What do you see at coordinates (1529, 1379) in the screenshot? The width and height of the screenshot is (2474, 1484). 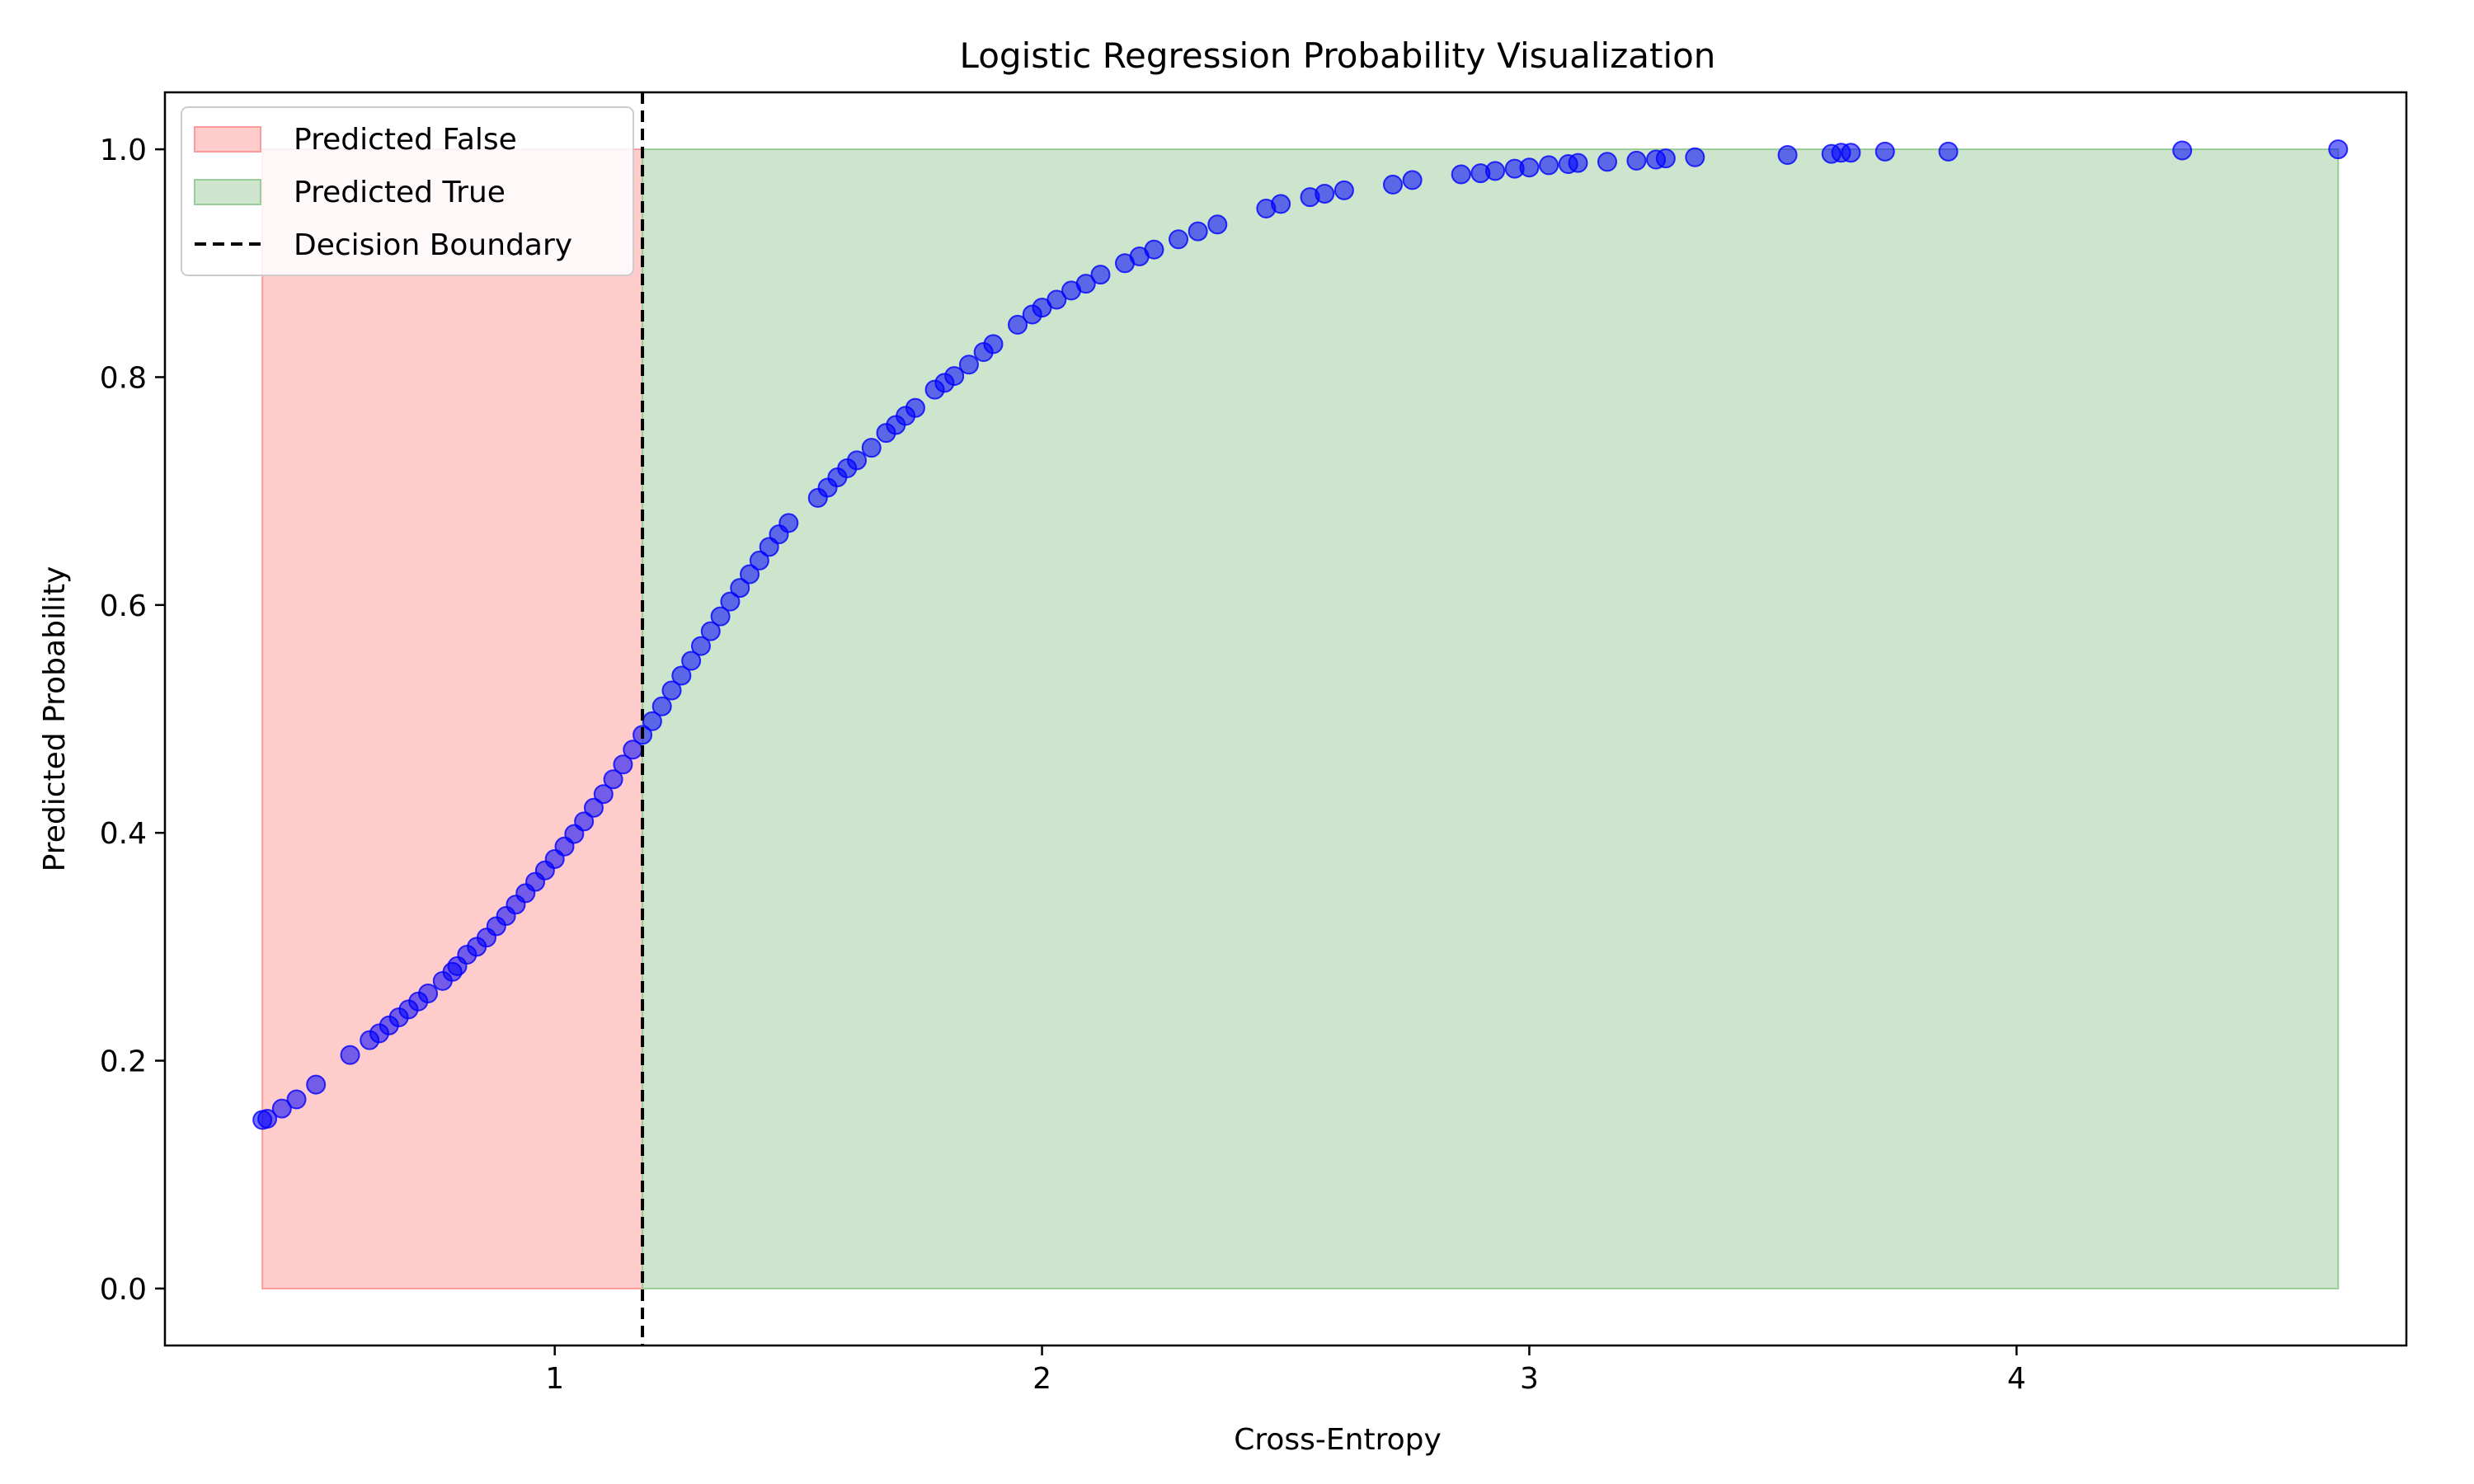 I see `x-tick-label: 3` at bounding box center [1529, 1379].